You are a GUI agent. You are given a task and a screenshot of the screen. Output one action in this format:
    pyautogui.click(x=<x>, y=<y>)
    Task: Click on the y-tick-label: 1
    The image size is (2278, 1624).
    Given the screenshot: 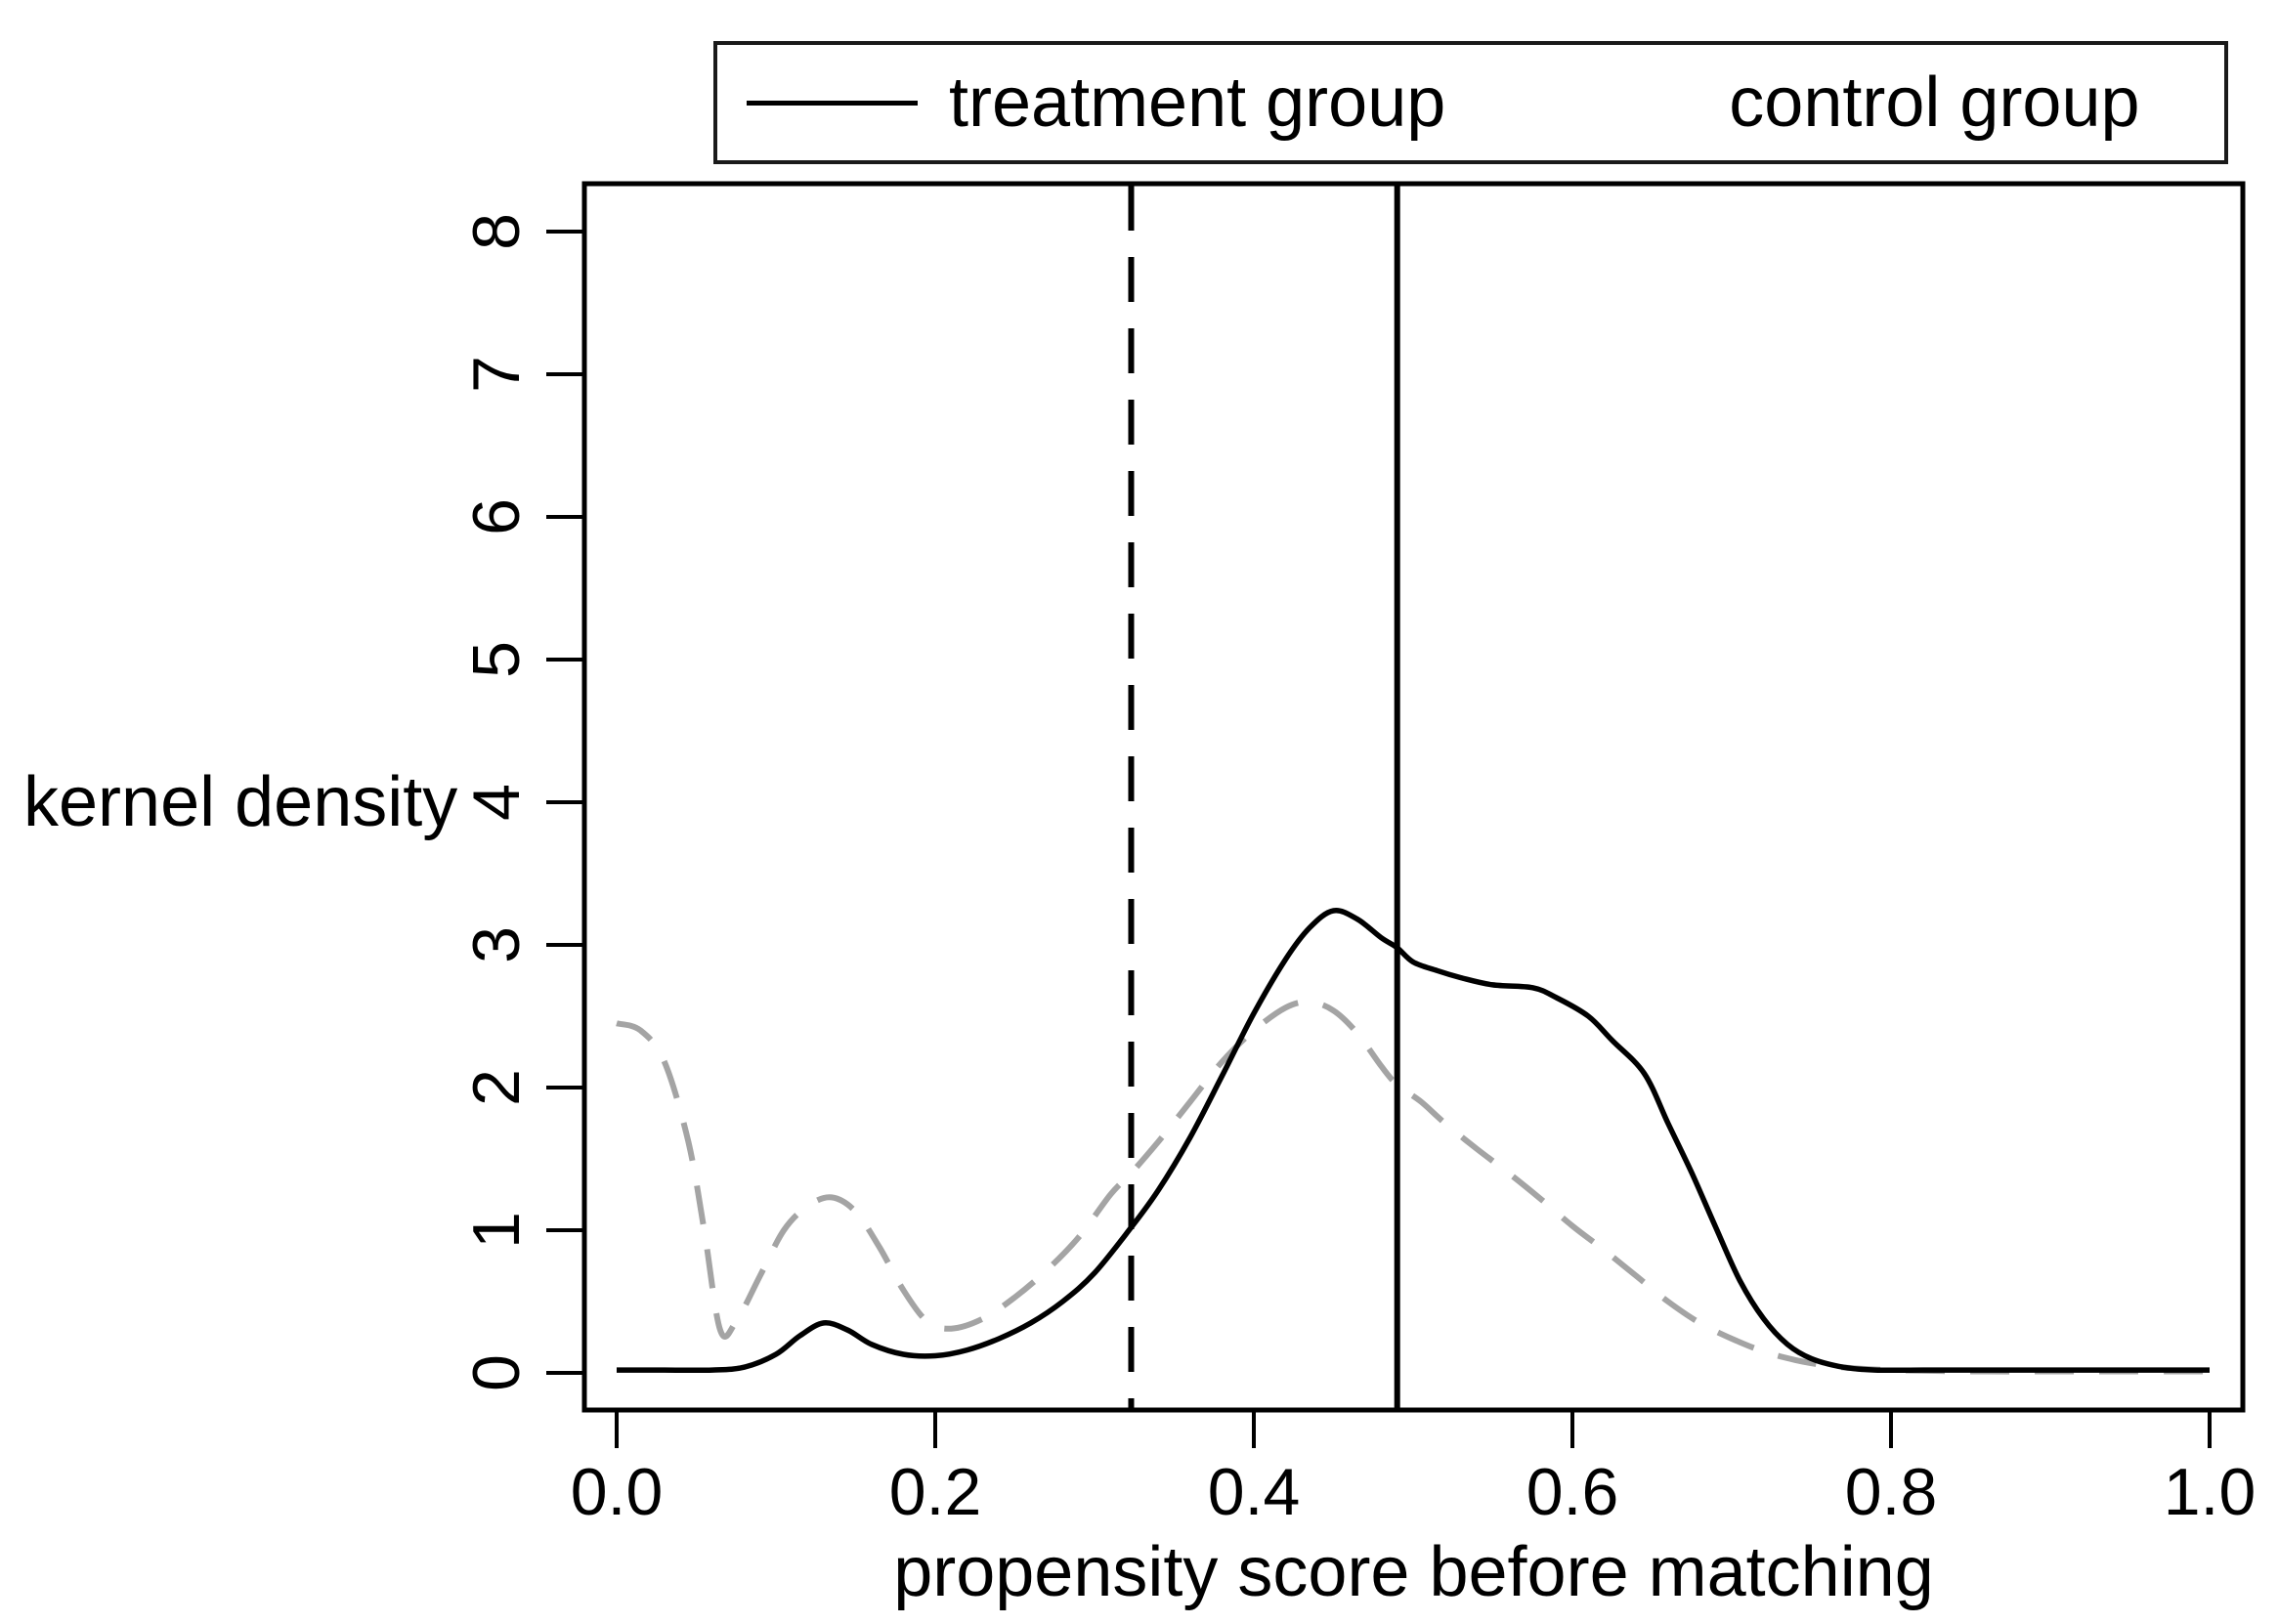 What is the action you would take?
    pyautogui.click(x=496, y=1231)
    